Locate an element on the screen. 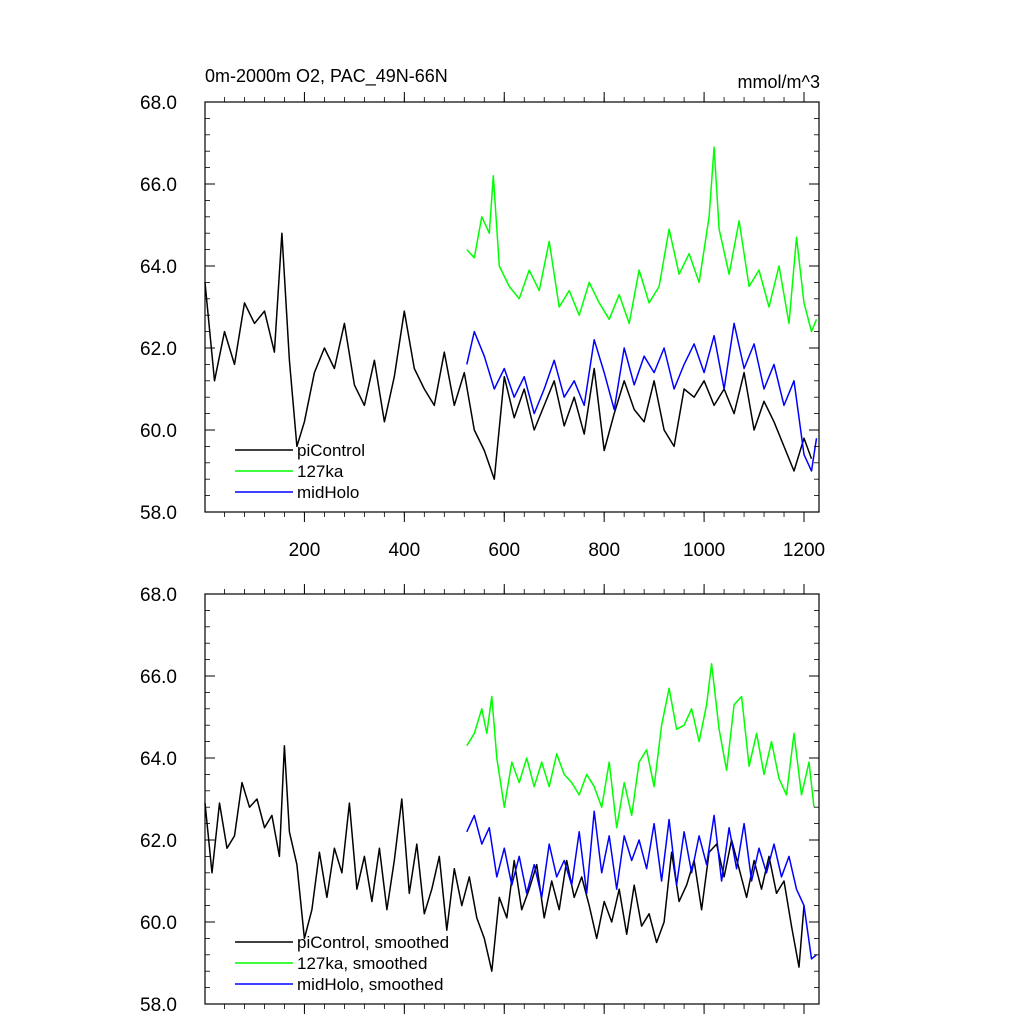 The height and width of the screenshot is (1024, 1024). x-tick-label: 1200 is located at coordinates (804, 550).